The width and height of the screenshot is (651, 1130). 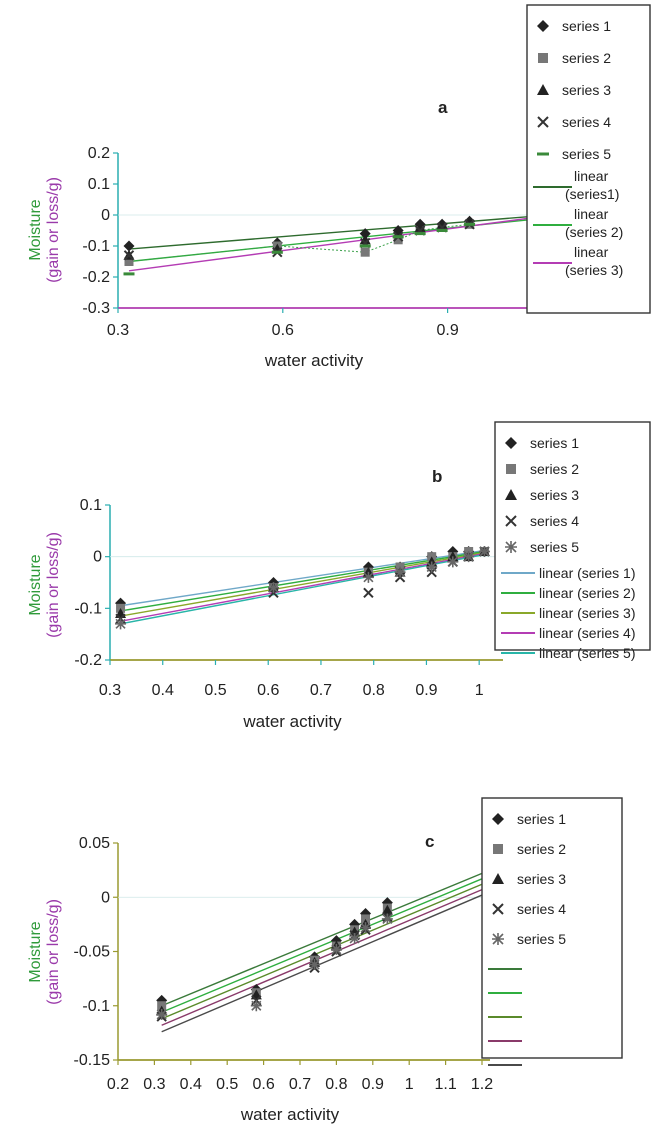 What do you see at coordinates (437, 476) in the screenshot?
I see `panel-label: b` at bounding box center [437, 476].